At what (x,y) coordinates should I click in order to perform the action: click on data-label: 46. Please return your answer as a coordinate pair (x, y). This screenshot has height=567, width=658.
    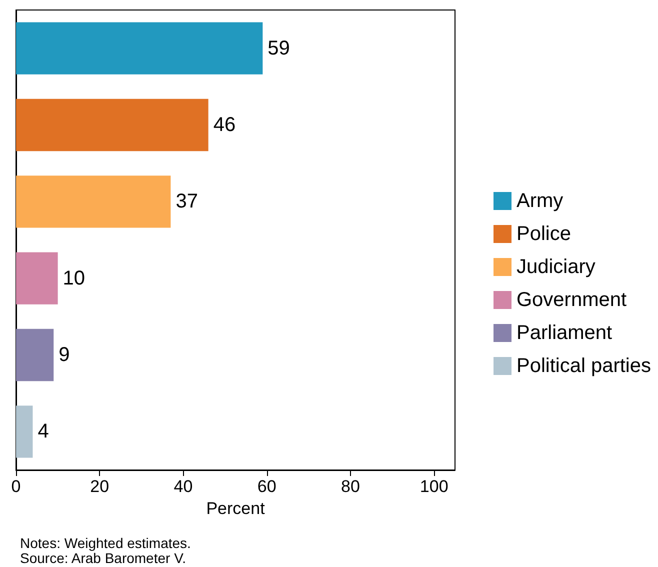
    Looking at the image, I should click on (224, 125).